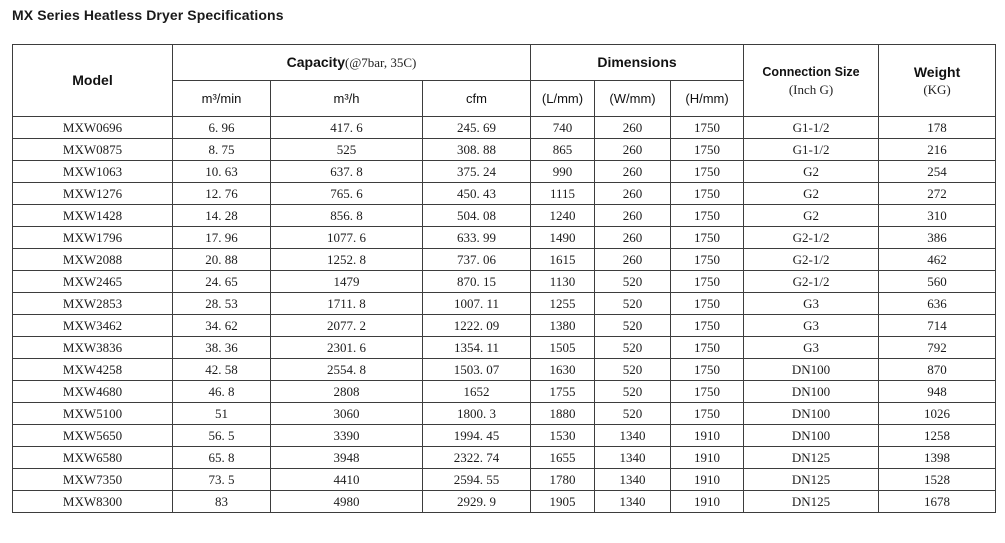 This screenshot has height=543, width=1005. What do you see at coordinates (346, 149) in the screenshot?
I see `table-cell: 525` at bounding box center [346, 149].